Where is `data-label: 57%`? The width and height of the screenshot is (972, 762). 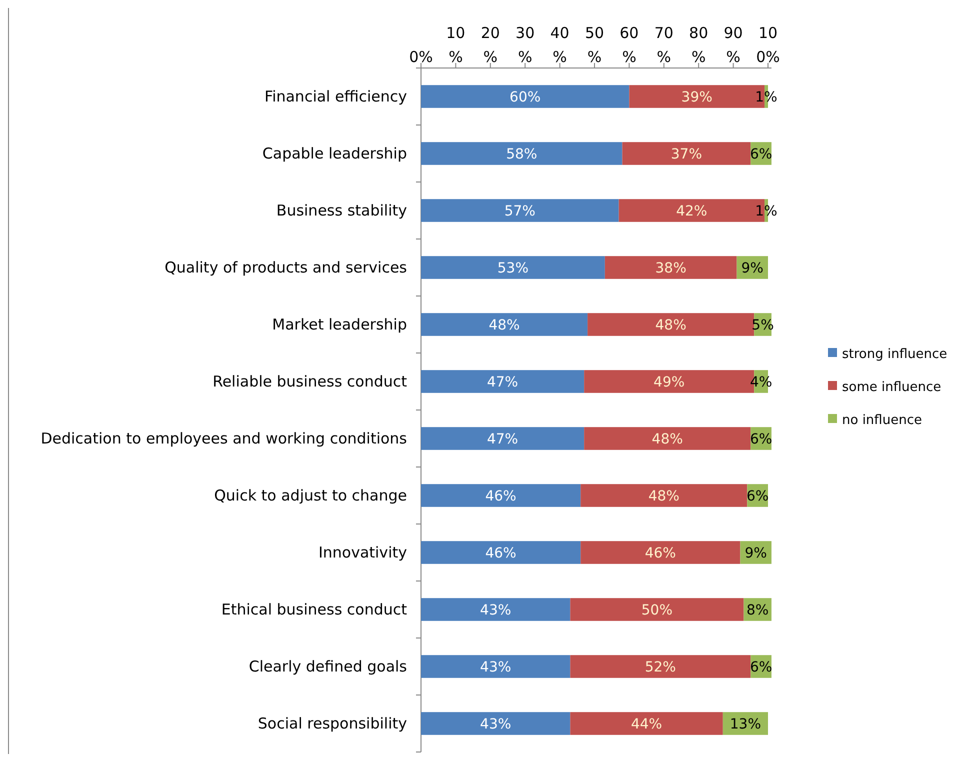
data-label: 57% is located at coordinates (520, 212).